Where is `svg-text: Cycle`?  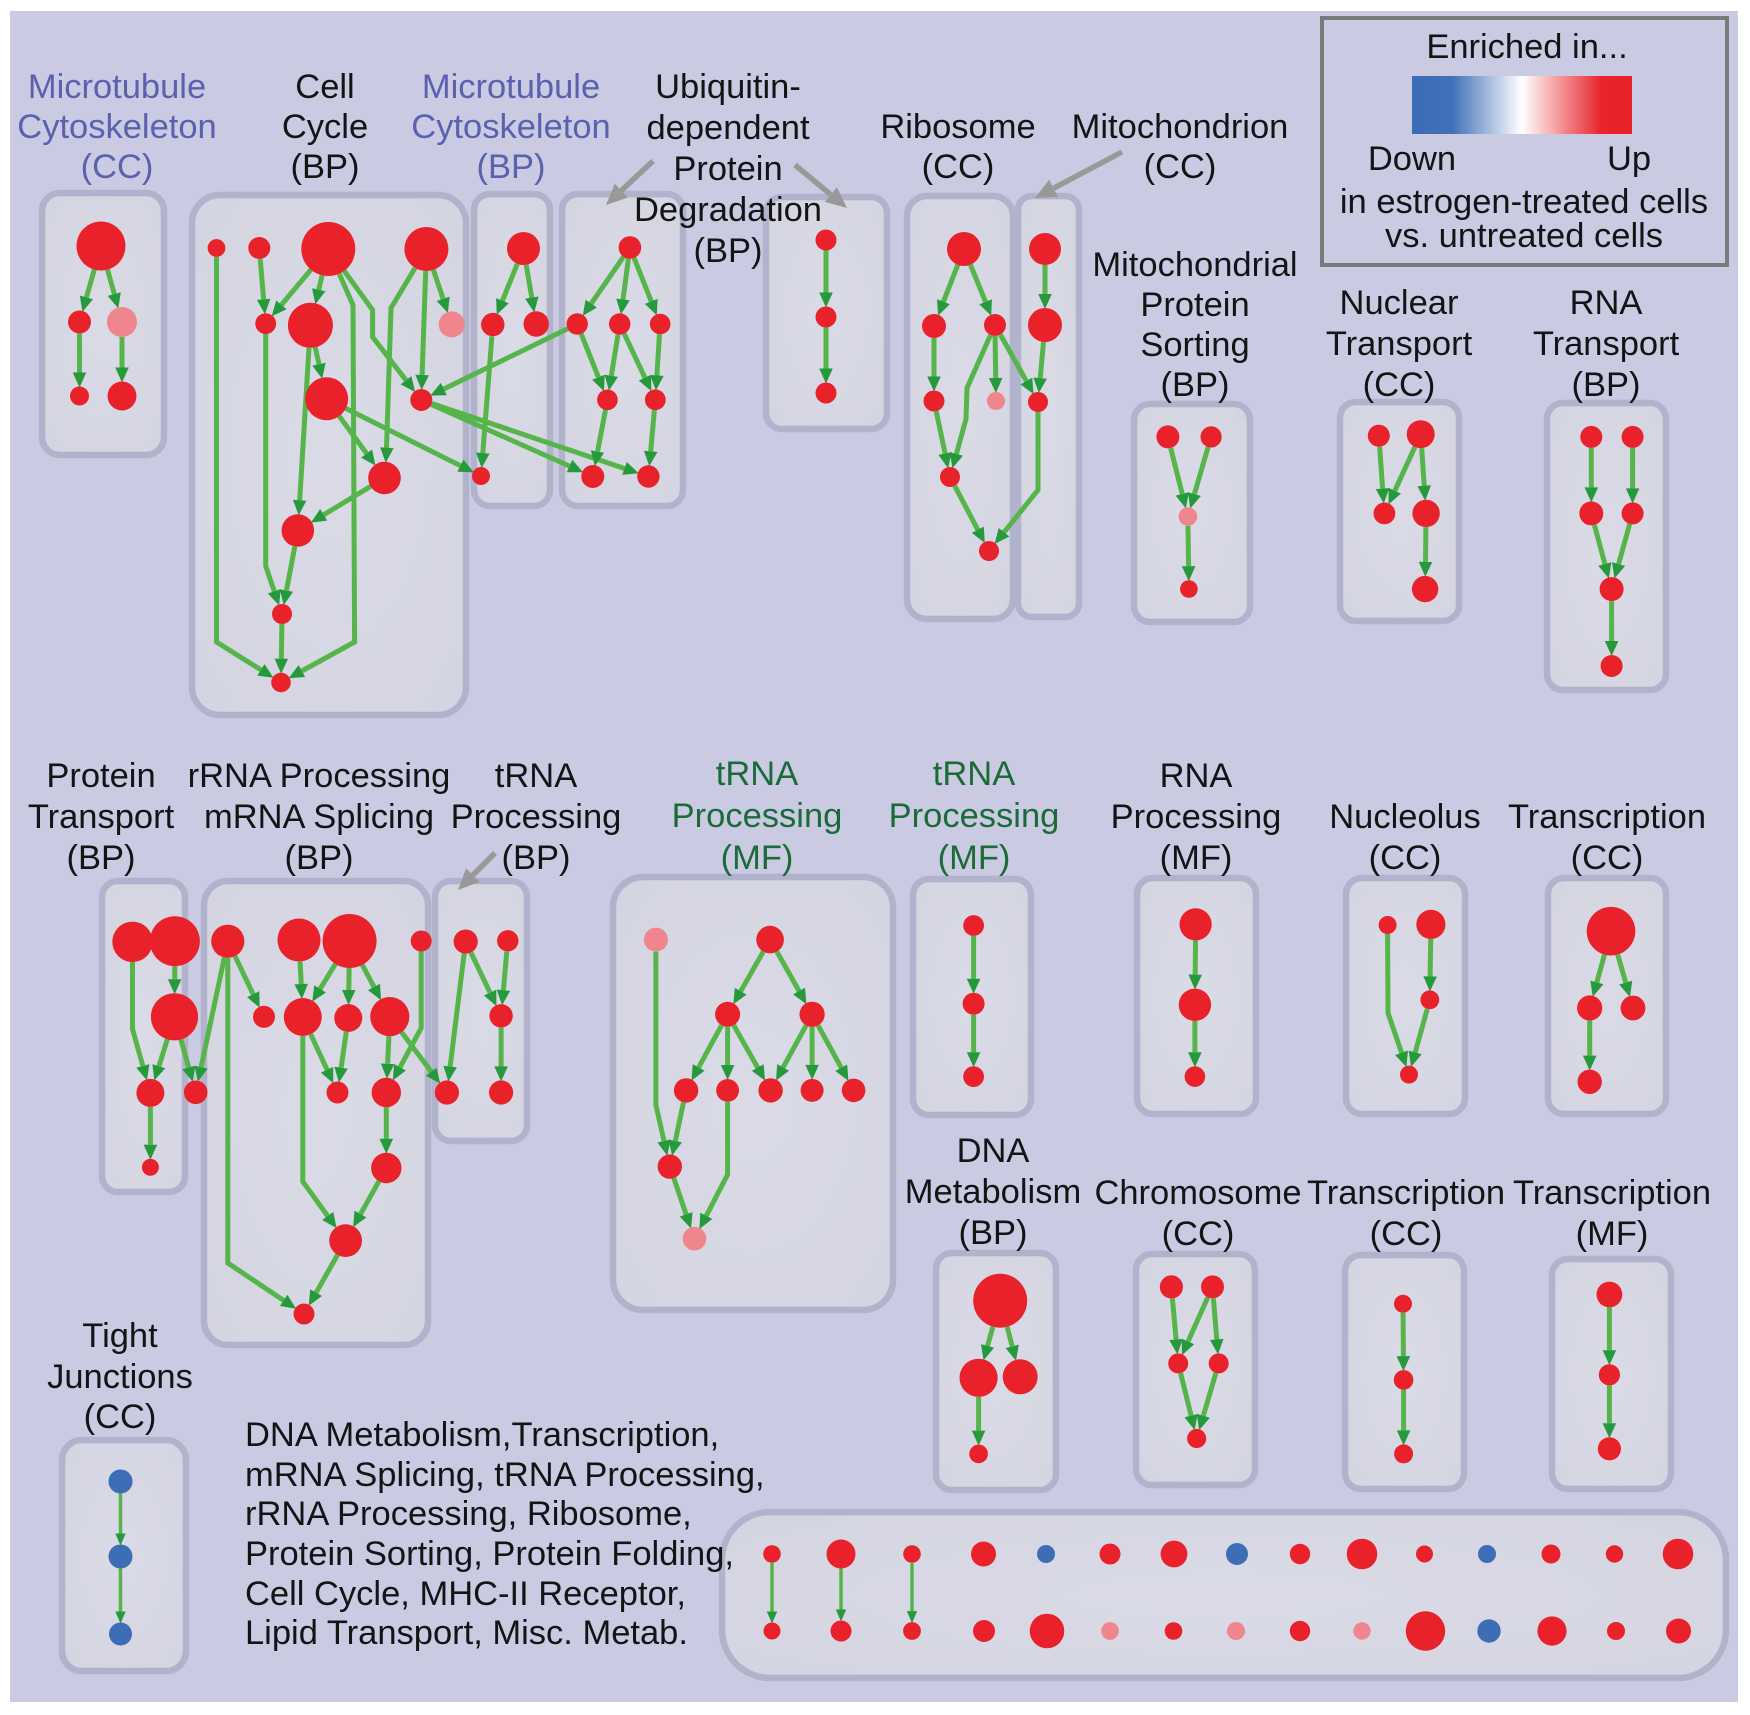 svg-text: Cycle is located at coordinates (325, 127).